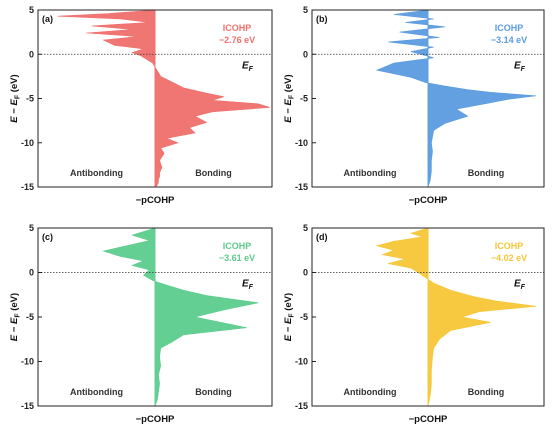 This screenshot has height=427, width=554. What do you see at coordinates (237, 258) in the screenshot?
I see `icohp-value: −3.61 eV` at bounding box center [237, 258].